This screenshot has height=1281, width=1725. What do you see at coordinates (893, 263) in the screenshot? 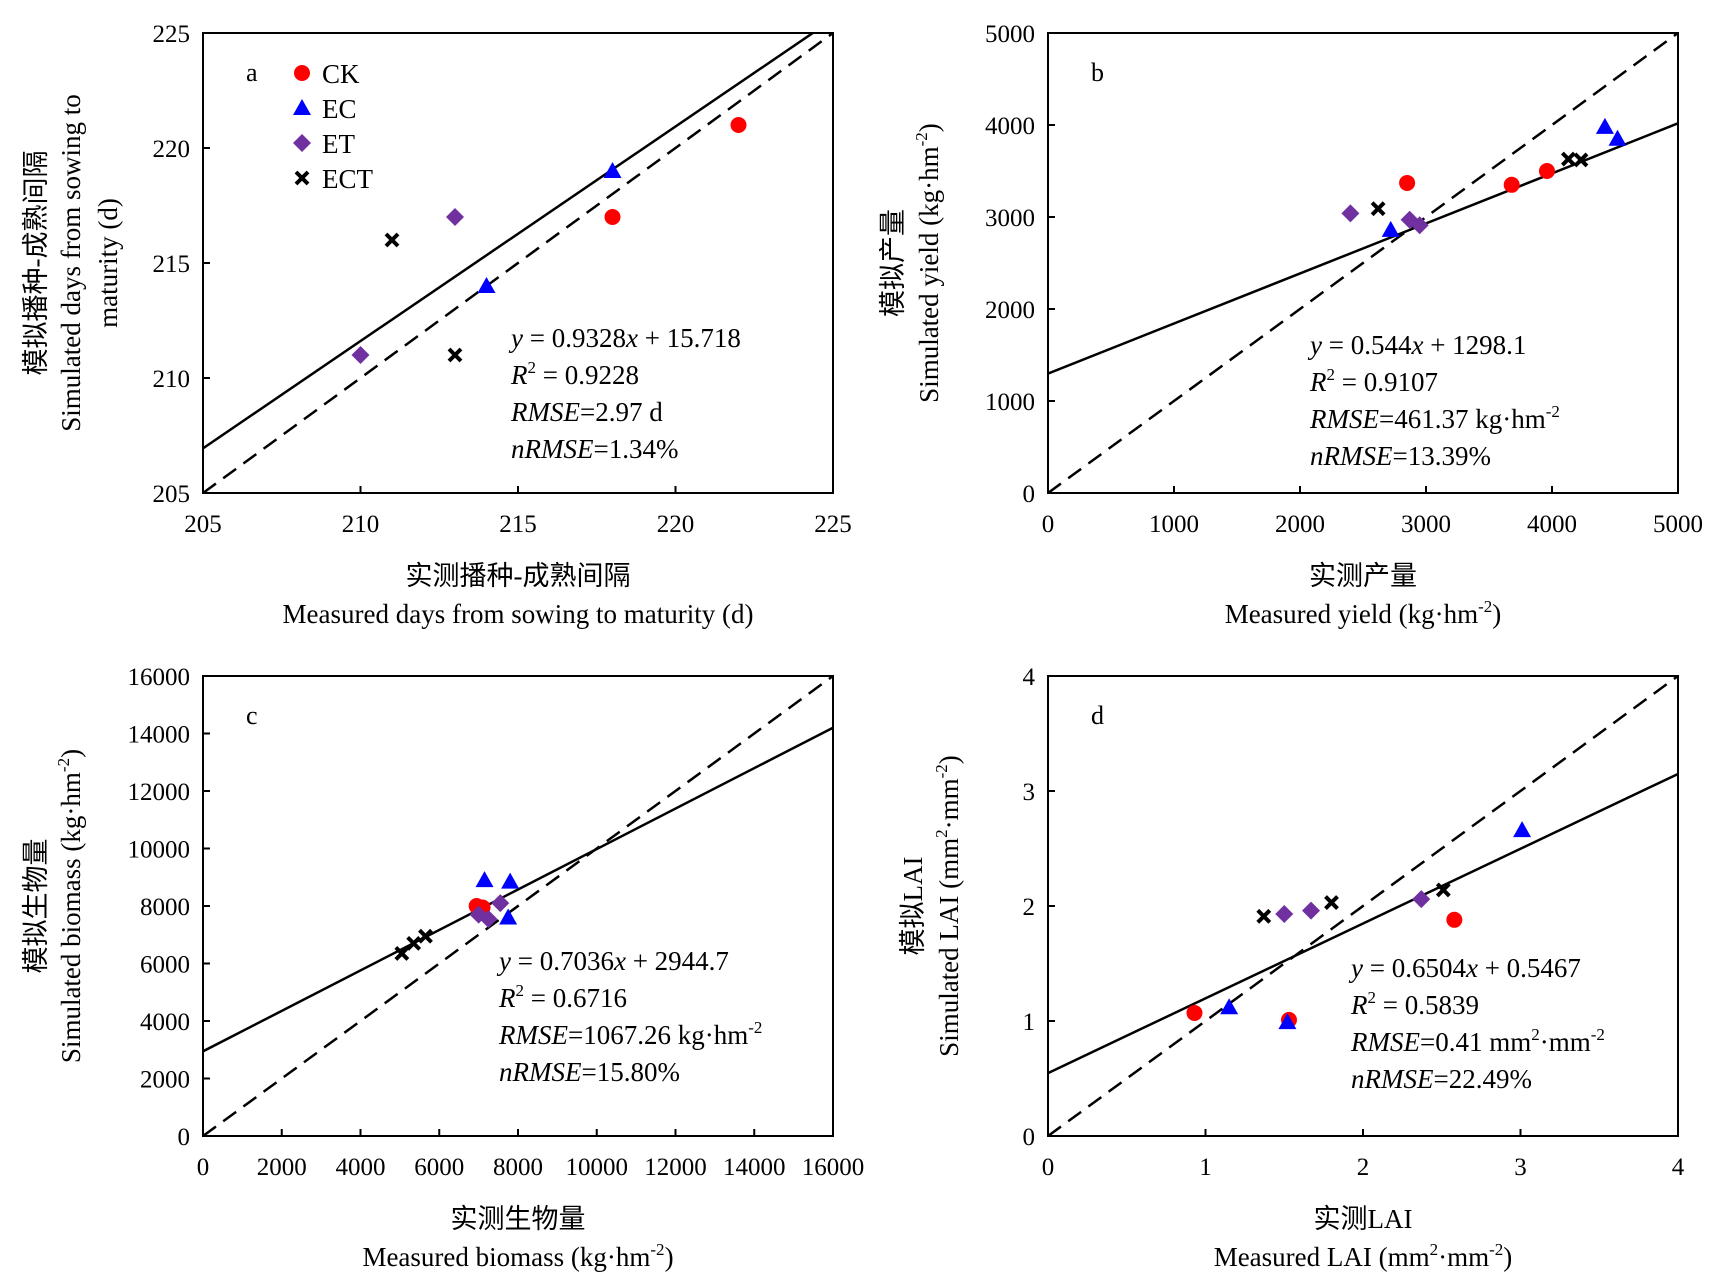
I see `y-axis-label-cn: 模拟产量` at bounding box center [893, 263].